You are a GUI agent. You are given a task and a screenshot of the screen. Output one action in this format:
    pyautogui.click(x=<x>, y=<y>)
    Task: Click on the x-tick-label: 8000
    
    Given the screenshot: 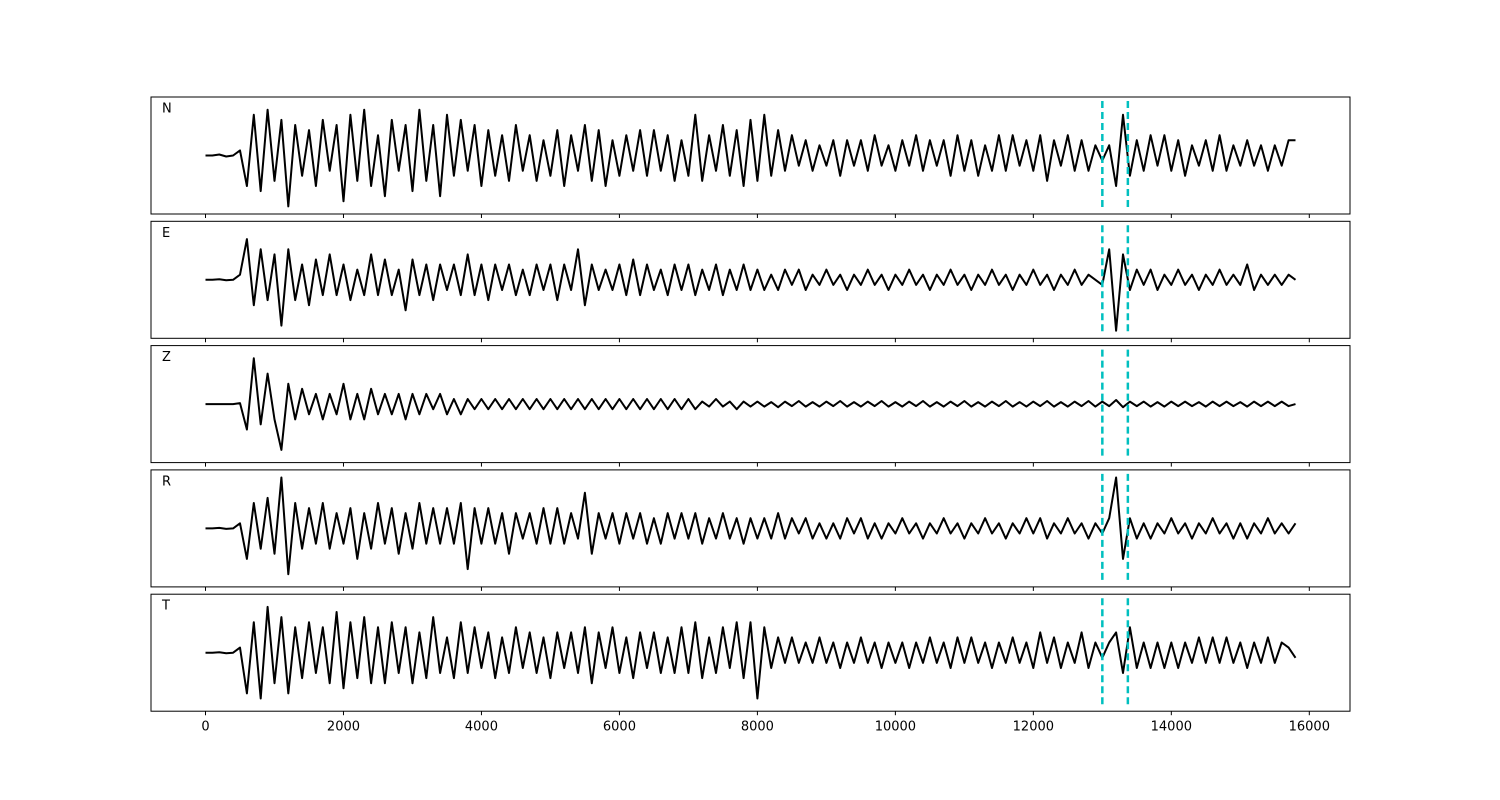 What is the action you would take?
    pyautogui.click(x=757, y=727)
    